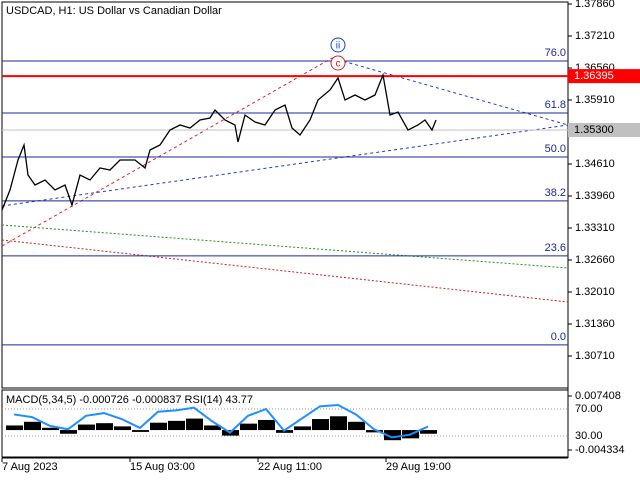 This screenshot has width=640, height=480. I want to click on y-tick-label: -0.004334, so click(600, 450).